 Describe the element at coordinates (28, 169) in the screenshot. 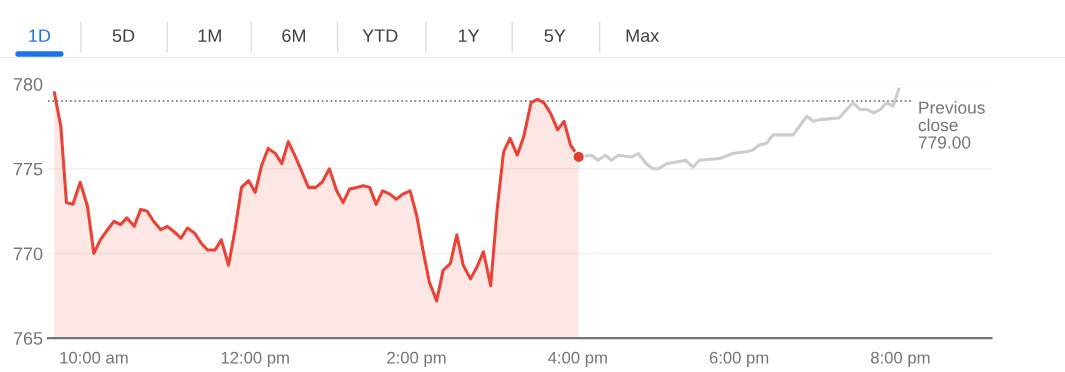

I see `y-tick-label: 775` at that location.